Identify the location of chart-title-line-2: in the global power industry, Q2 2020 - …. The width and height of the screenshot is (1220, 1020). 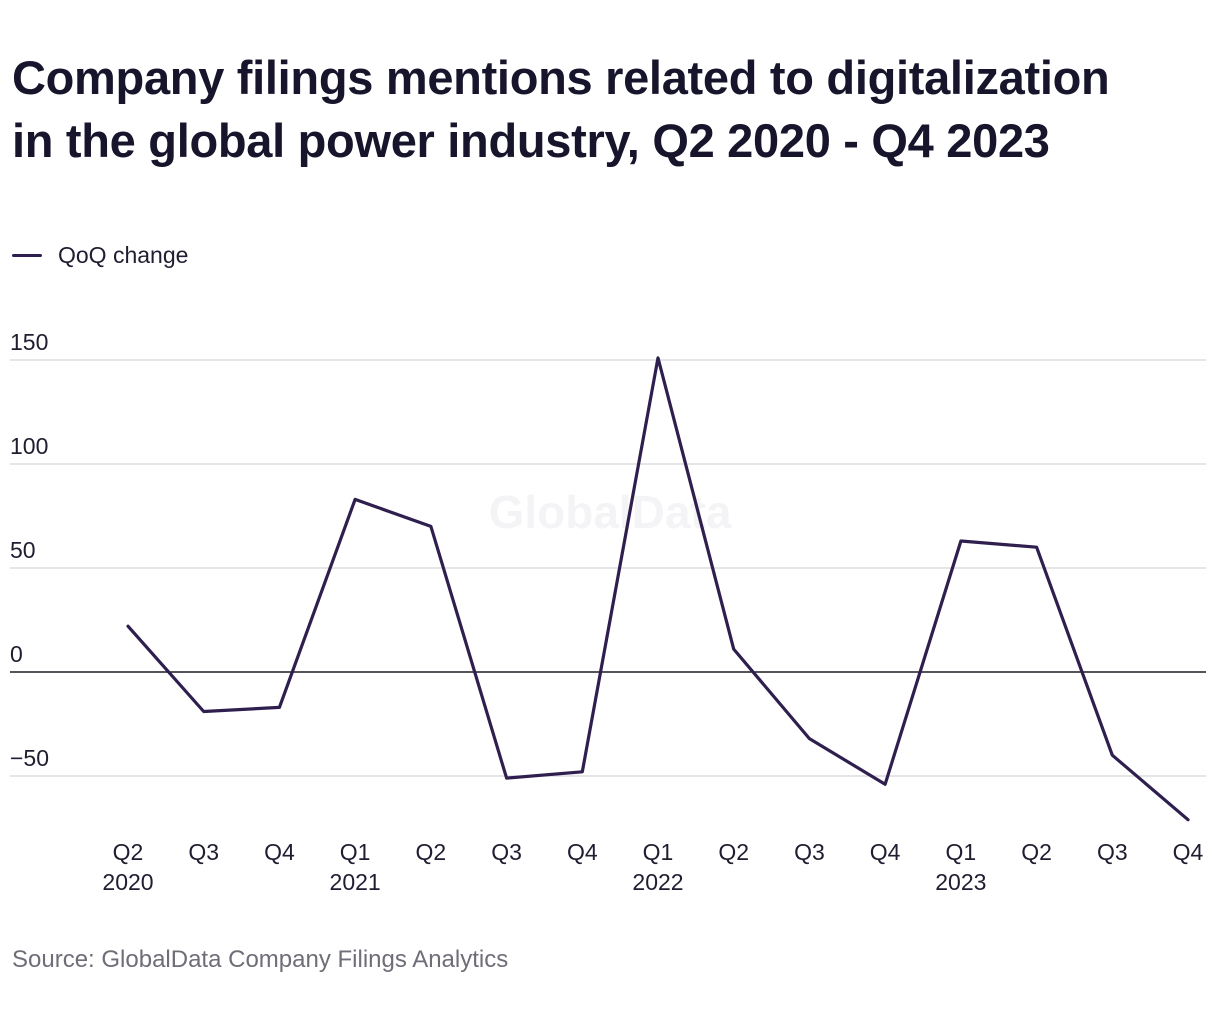
(531, 140).